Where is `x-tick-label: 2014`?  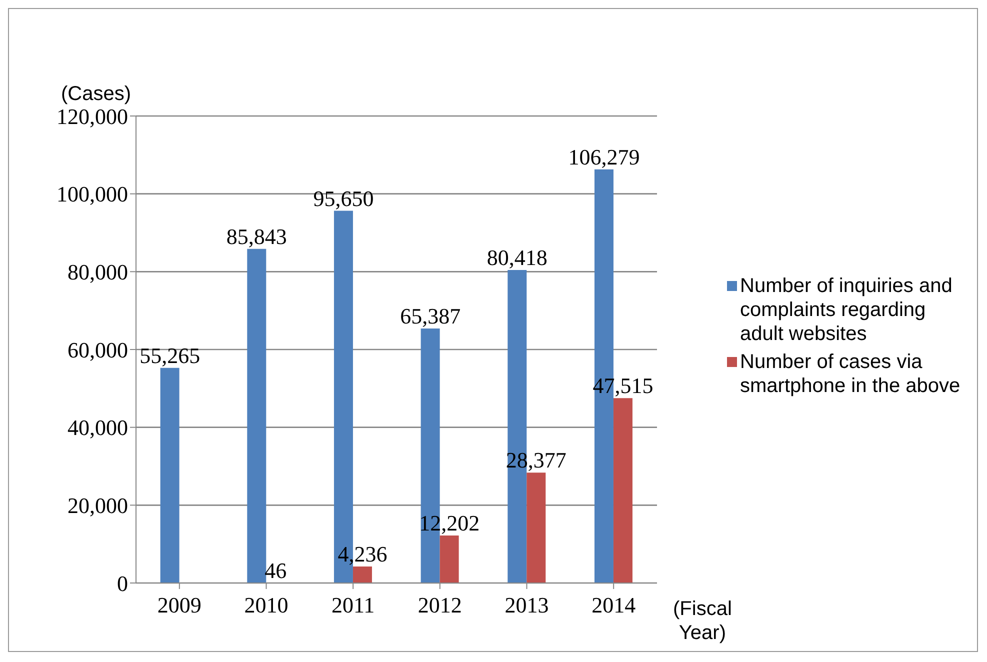
x-tick-label: 2014 is located at coordinates (614, 605).